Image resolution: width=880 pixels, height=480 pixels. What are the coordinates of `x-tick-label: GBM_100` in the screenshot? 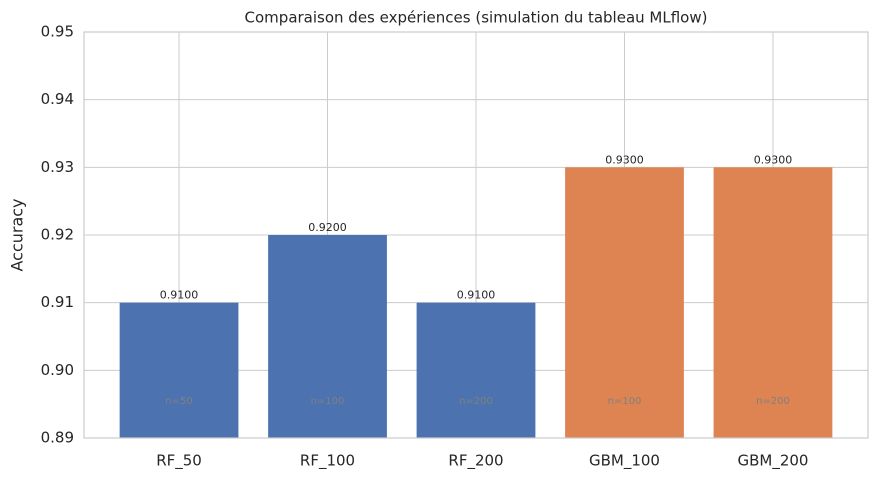 It's located at (624, 461).